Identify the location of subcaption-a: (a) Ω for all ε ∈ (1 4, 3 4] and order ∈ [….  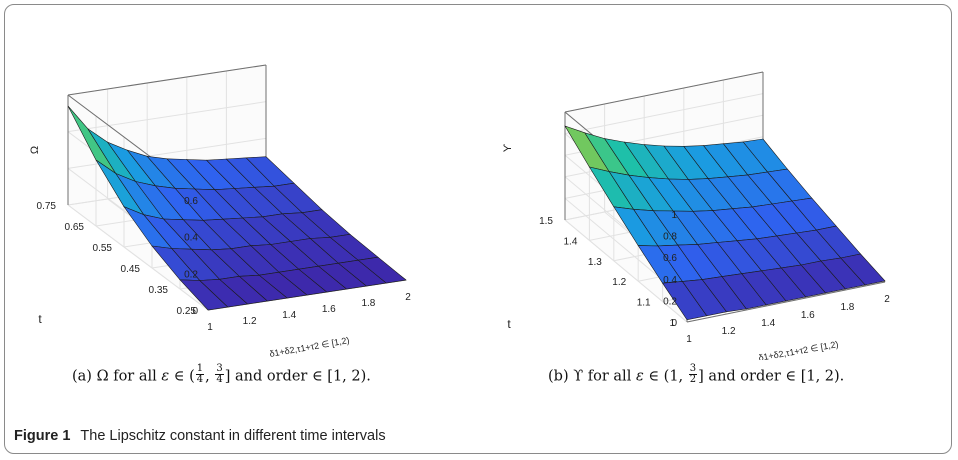
(221, 374).